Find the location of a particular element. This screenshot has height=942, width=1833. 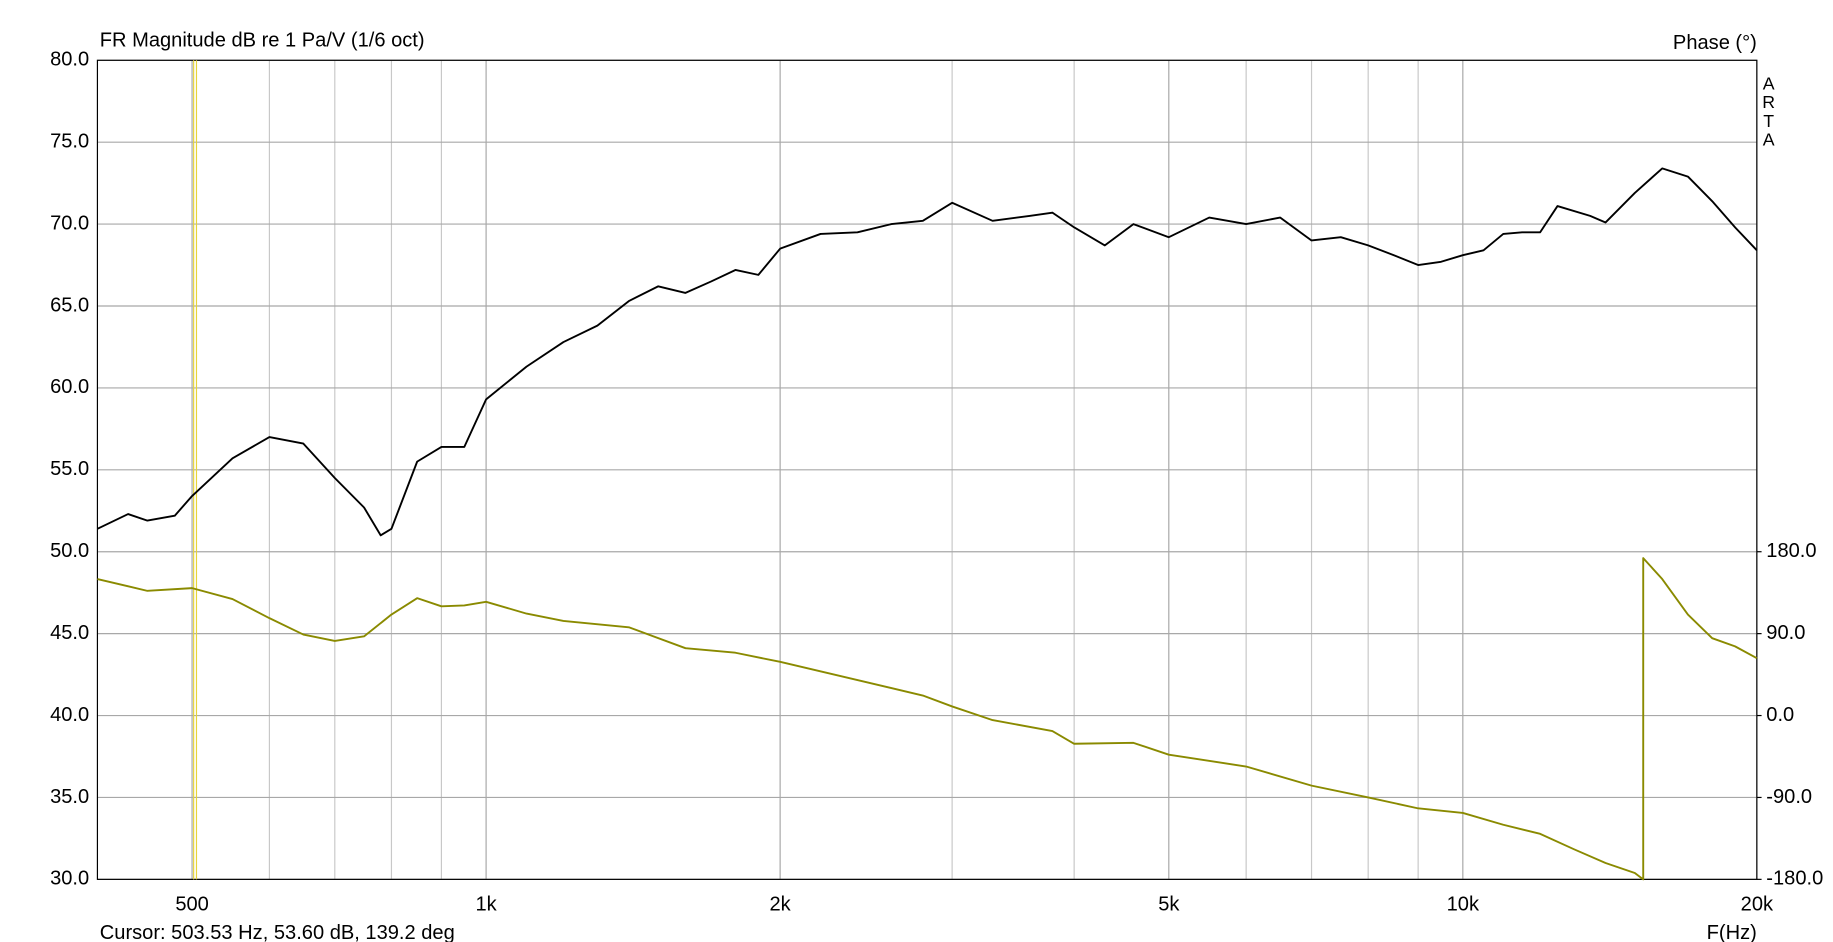

x-tick-label: 10k is located at coordinates (1463, 905).